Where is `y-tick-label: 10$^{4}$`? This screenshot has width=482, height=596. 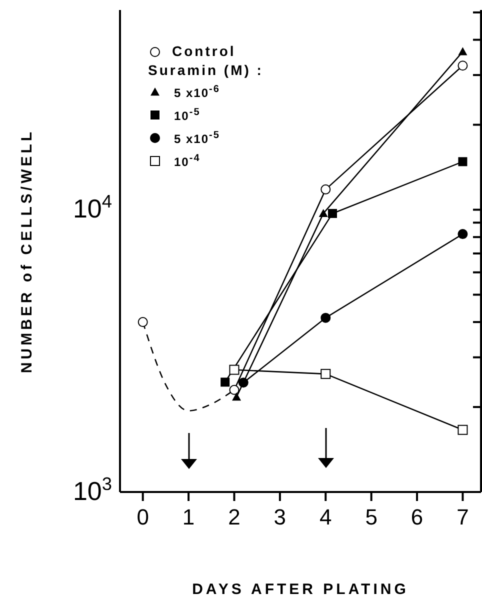
y-tick-label: 10$^{4}$ is located at coordinates (92, 208).